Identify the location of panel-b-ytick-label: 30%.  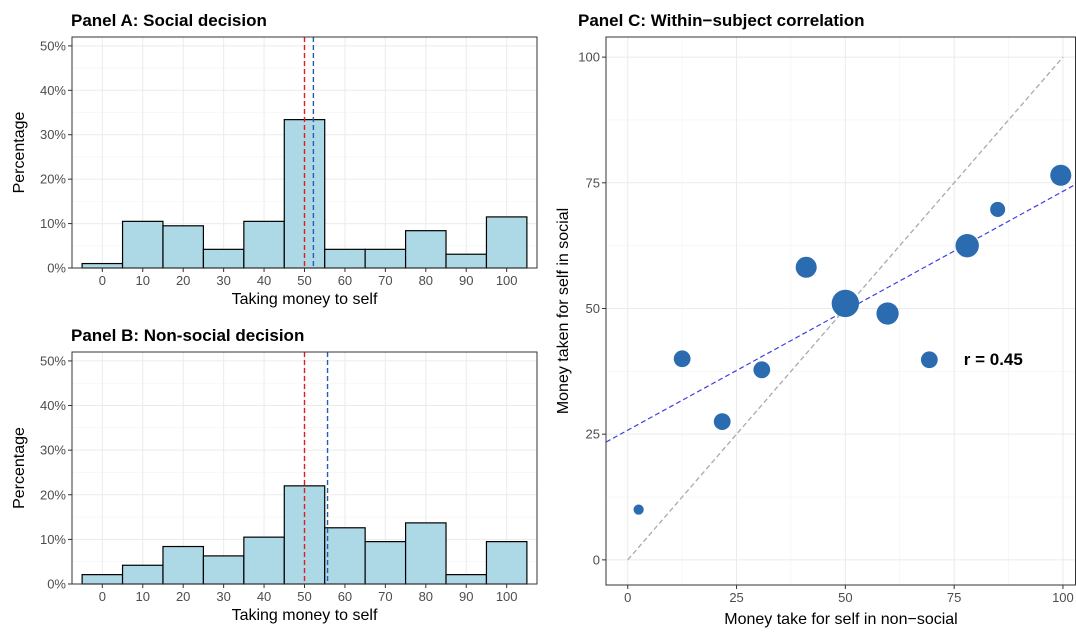
(53, 450).